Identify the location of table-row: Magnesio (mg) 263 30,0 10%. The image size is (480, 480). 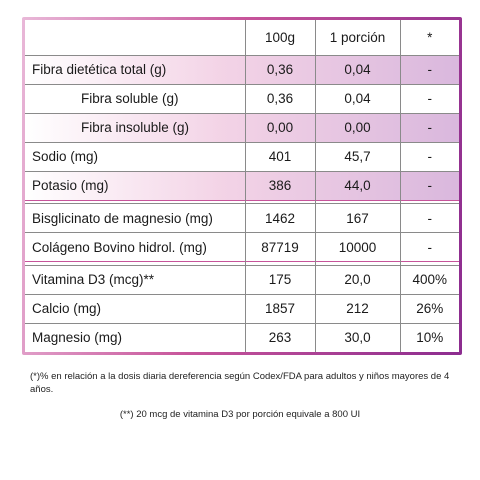
(242, 337).